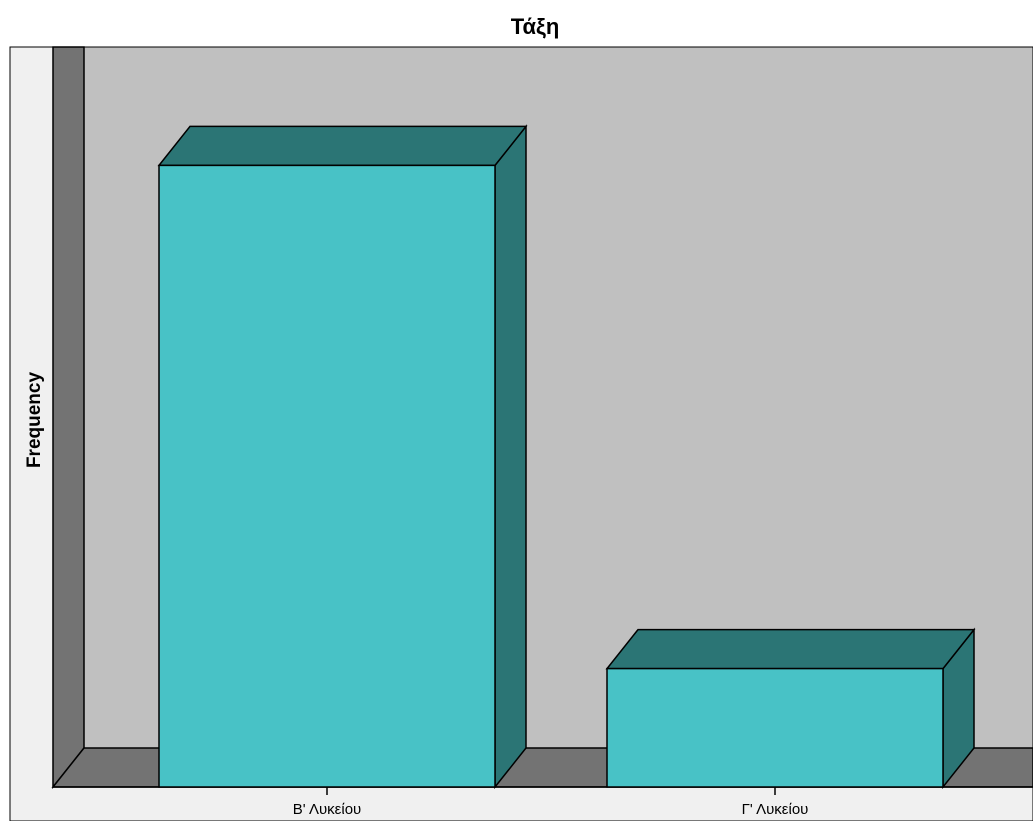 This screenshot has height=821, width=1033. Describe the element at coordinates (34, 420) in the screenshot. I see `y-axis-label: Frequency` at that location.